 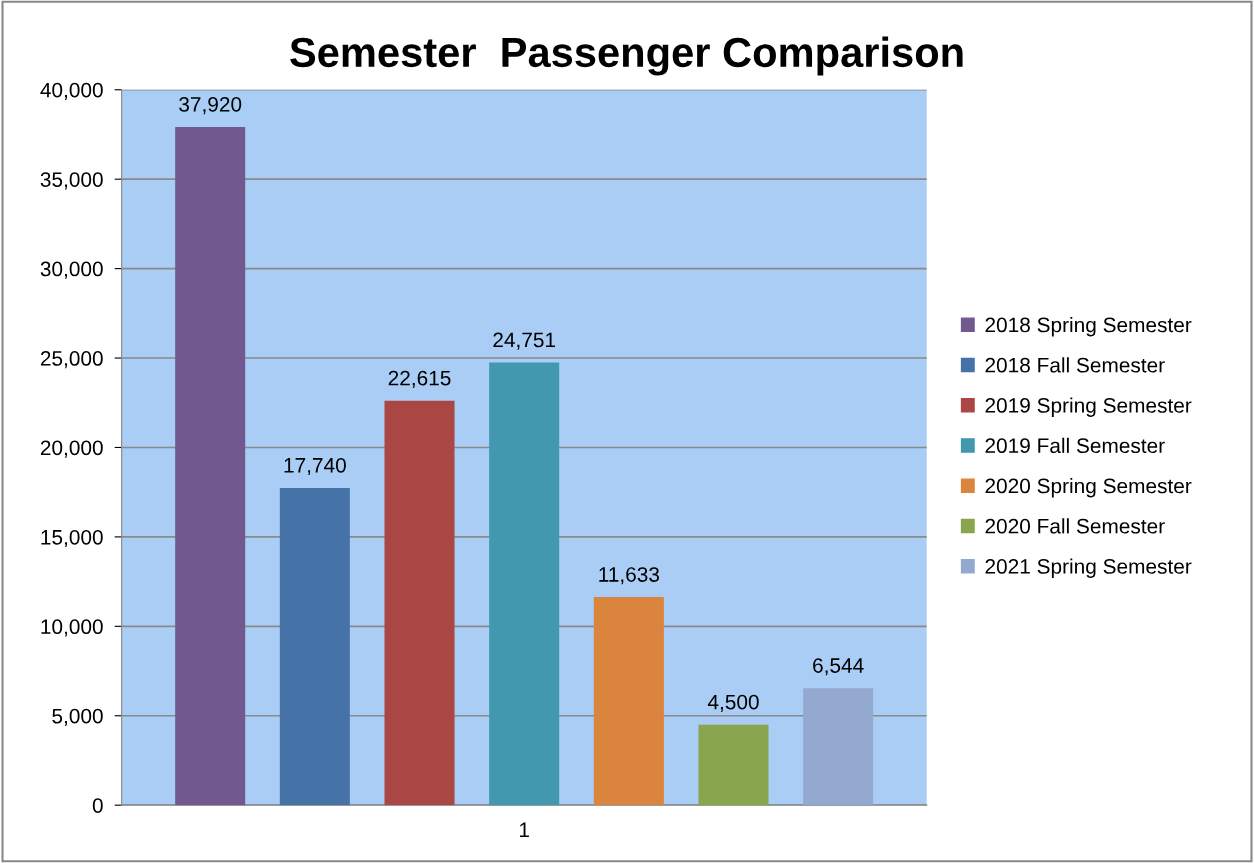 What do you see at coordinates (1088, 568) in the screenshot?
I see `legend-label: 2021 Spring Semester` at bounding box center [1088, 568].